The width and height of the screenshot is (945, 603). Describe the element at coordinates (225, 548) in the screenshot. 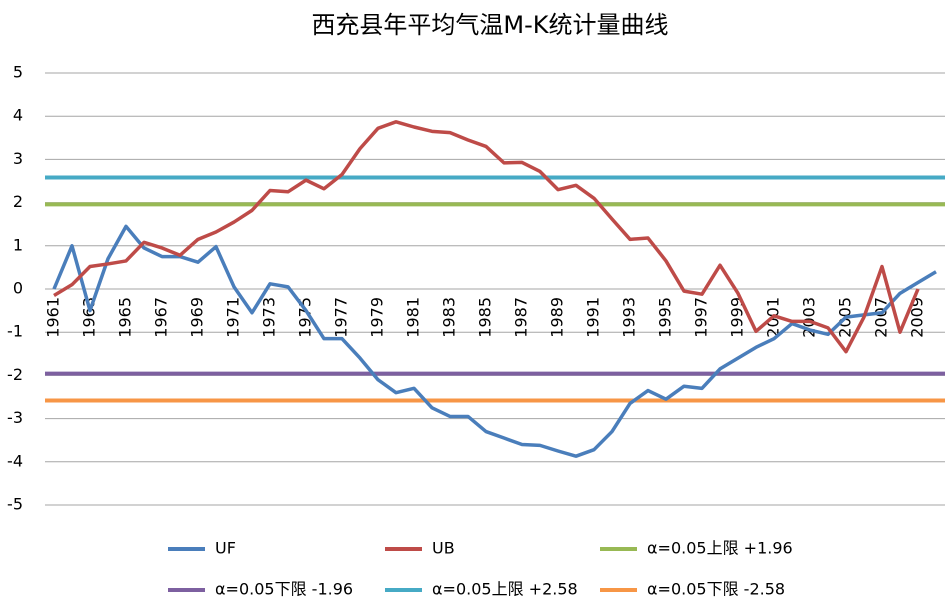

I see `legend-label: UF` at that location.